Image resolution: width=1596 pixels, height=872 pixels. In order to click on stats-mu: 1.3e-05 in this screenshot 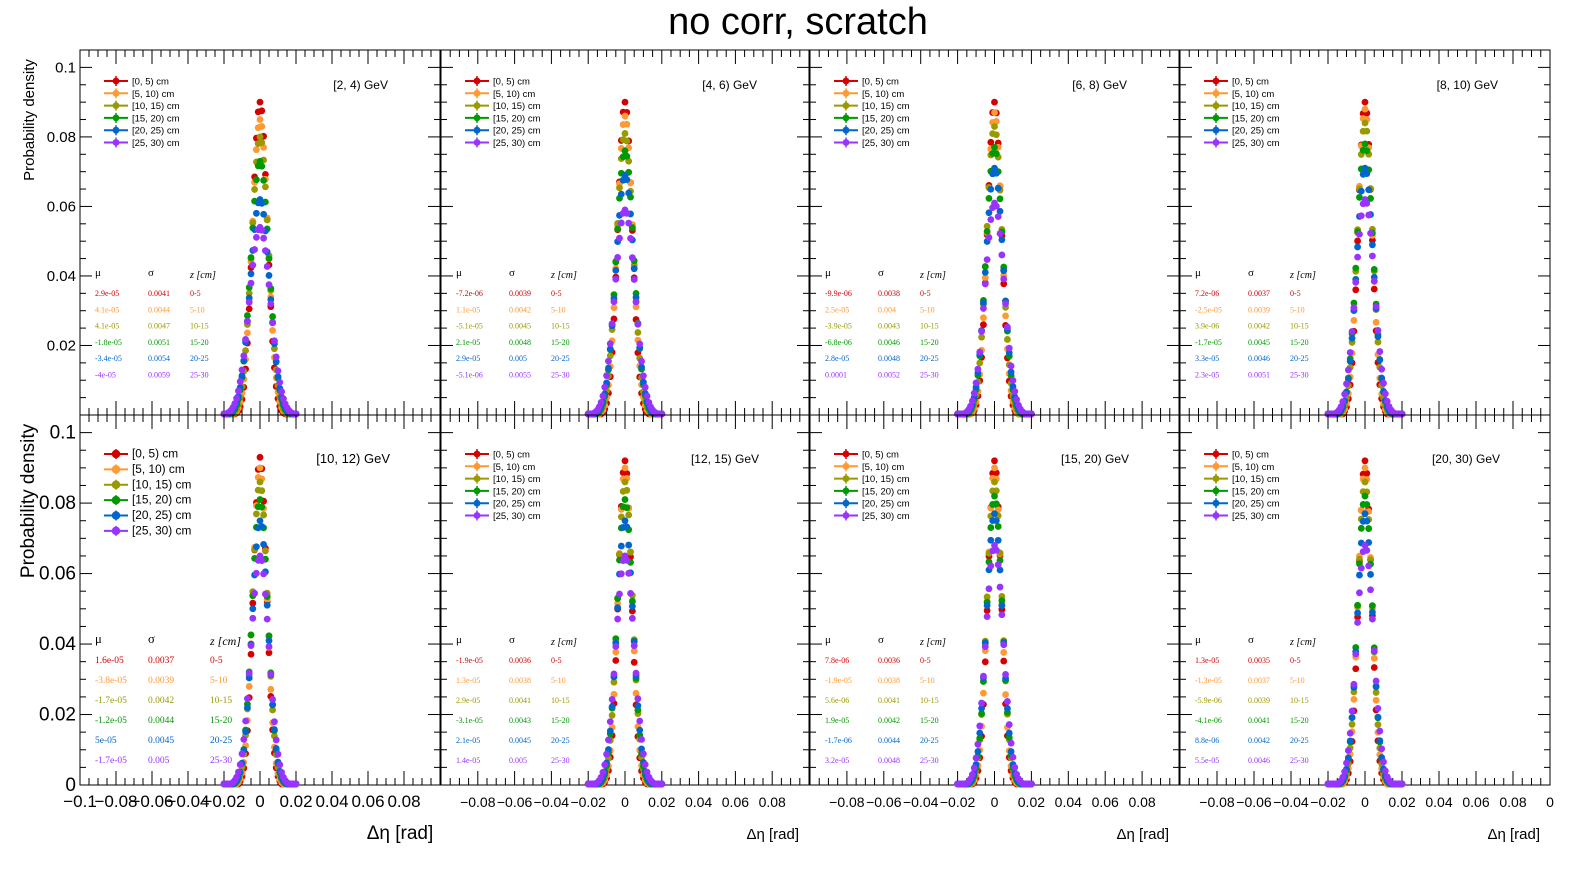, I will do `click(468, 680)`.